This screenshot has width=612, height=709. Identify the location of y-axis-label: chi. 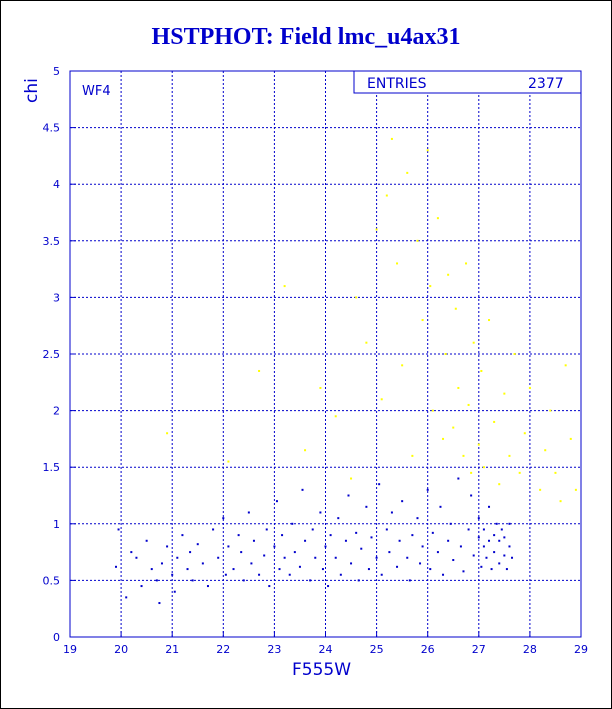
(32, 90).